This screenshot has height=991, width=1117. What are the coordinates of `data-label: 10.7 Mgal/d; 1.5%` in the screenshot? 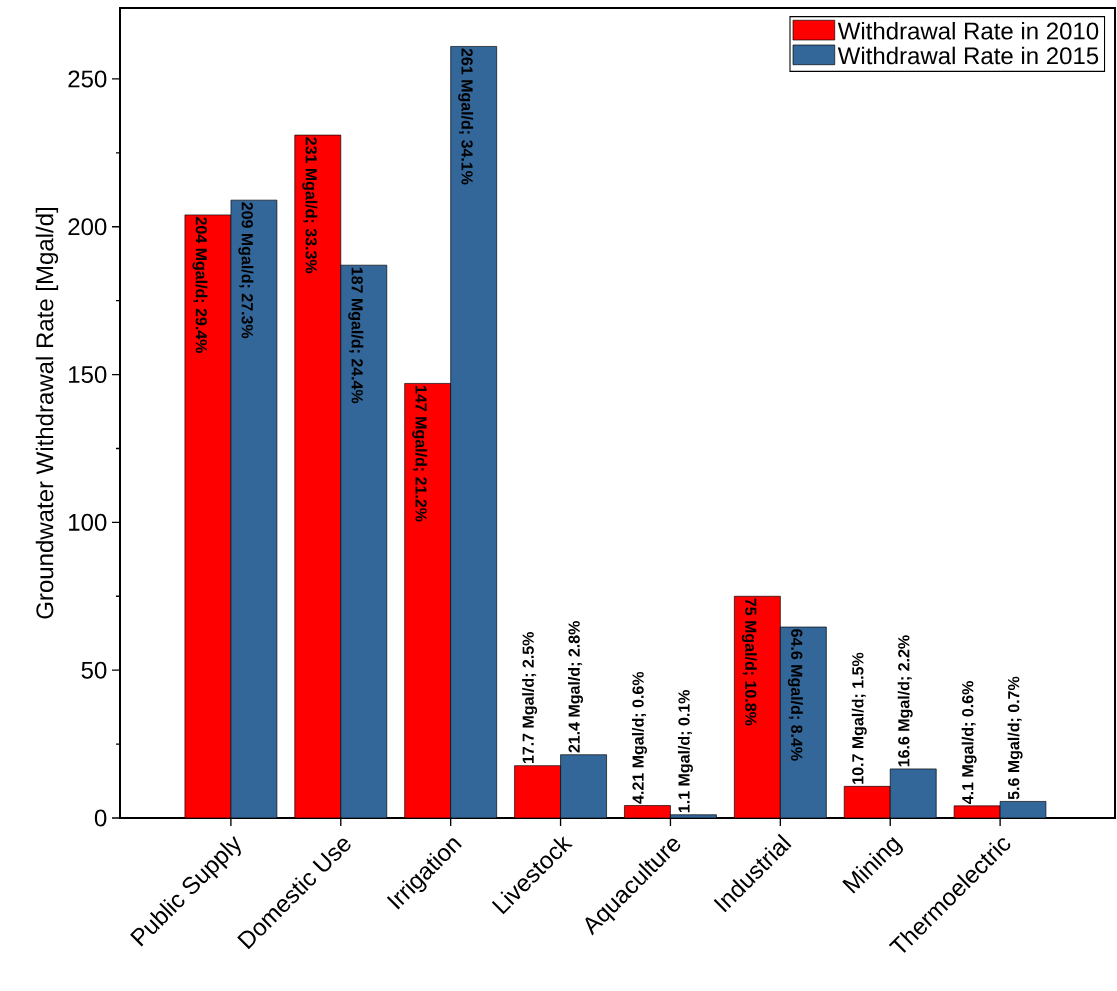 It's located at (859, 718).